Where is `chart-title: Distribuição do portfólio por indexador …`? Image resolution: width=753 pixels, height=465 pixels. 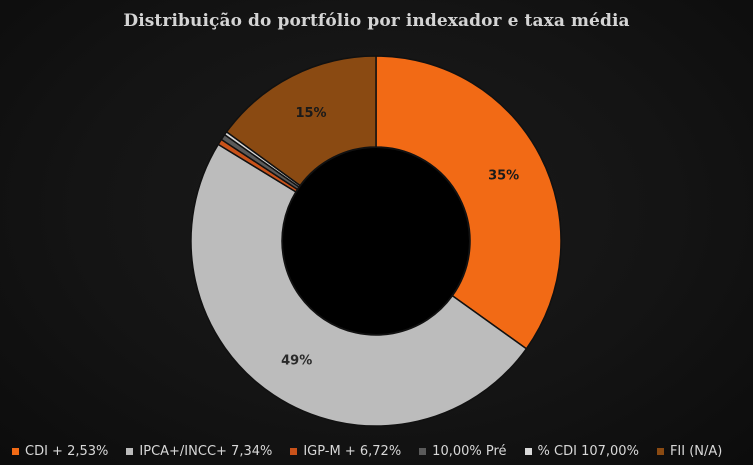 chart-title: Distribuição do portfólio por indexador … is located at coordinates (376, 21).